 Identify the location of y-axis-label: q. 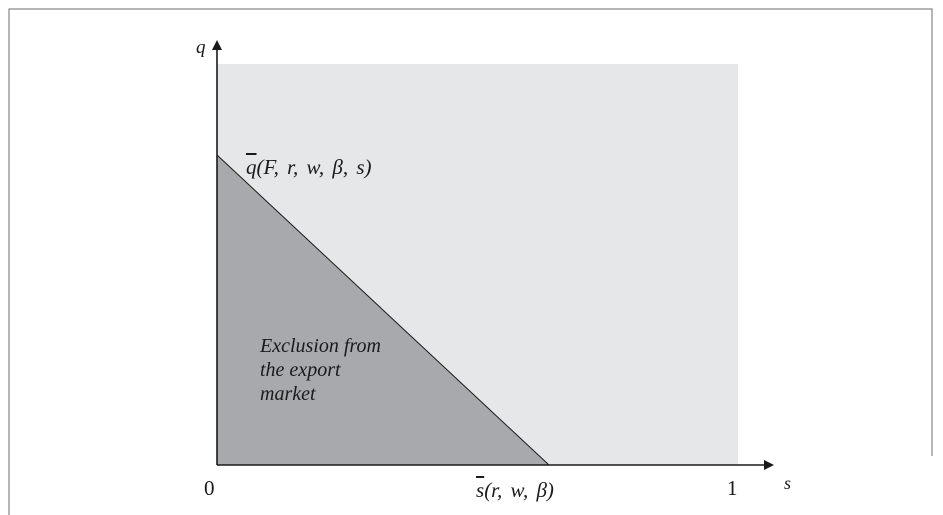
(201, 47).